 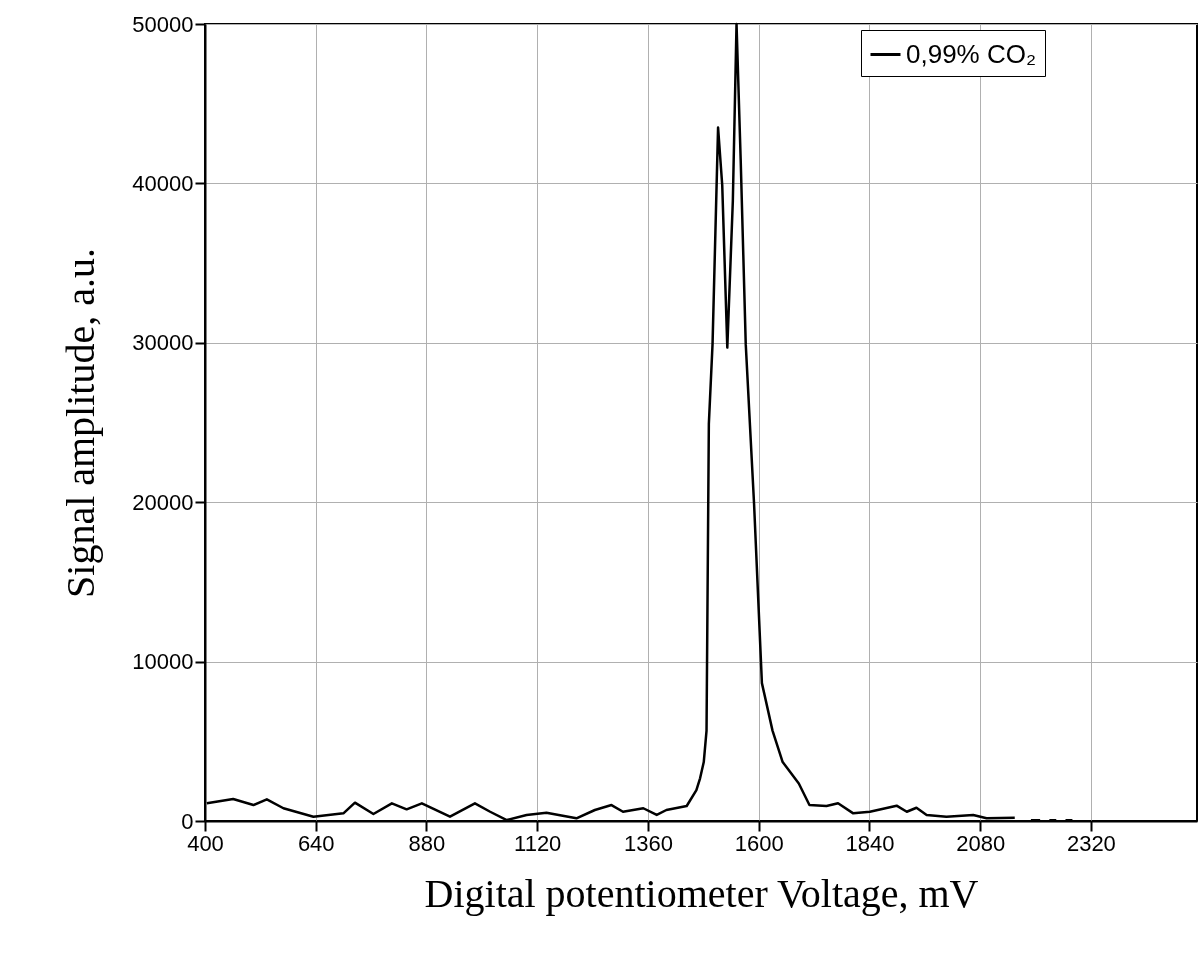 I want to click on y-tick-label: 30000, so click(x=163, y=343).